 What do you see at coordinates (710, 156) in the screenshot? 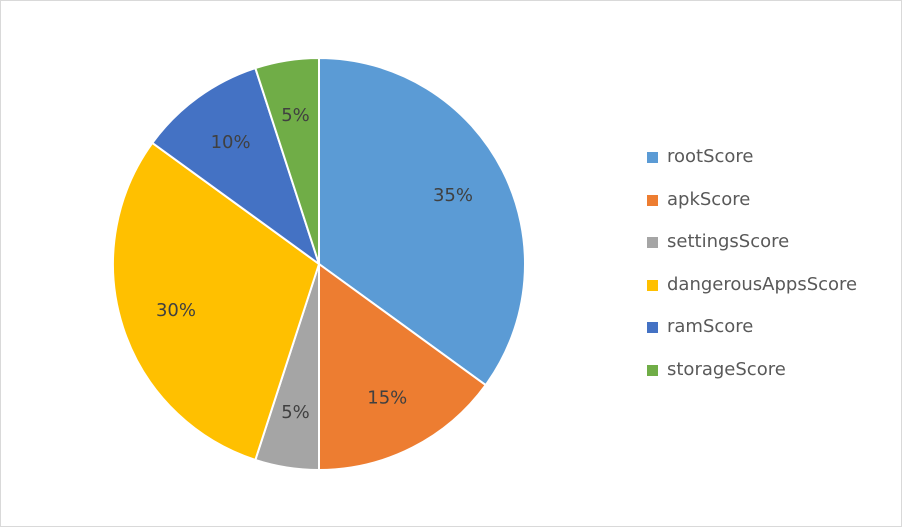
I see `legend-label: rootScore` at bounding box center [710, 156].